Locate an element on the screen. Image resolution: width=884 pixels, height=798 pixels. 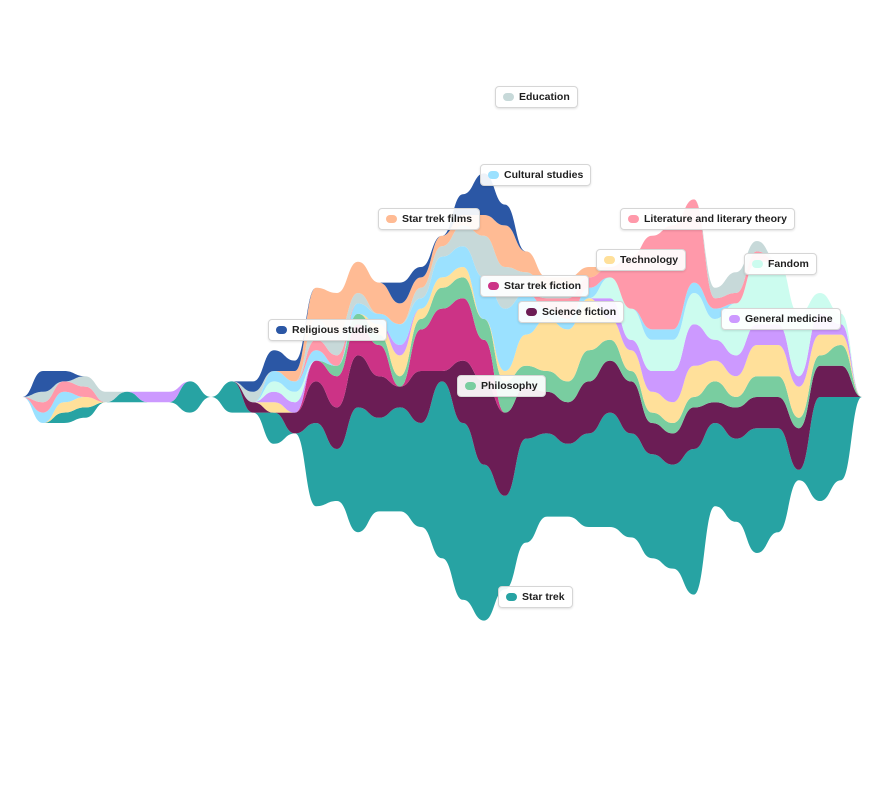
series-label-science-fiction: Science fiction is located at coordinates (571, 312).